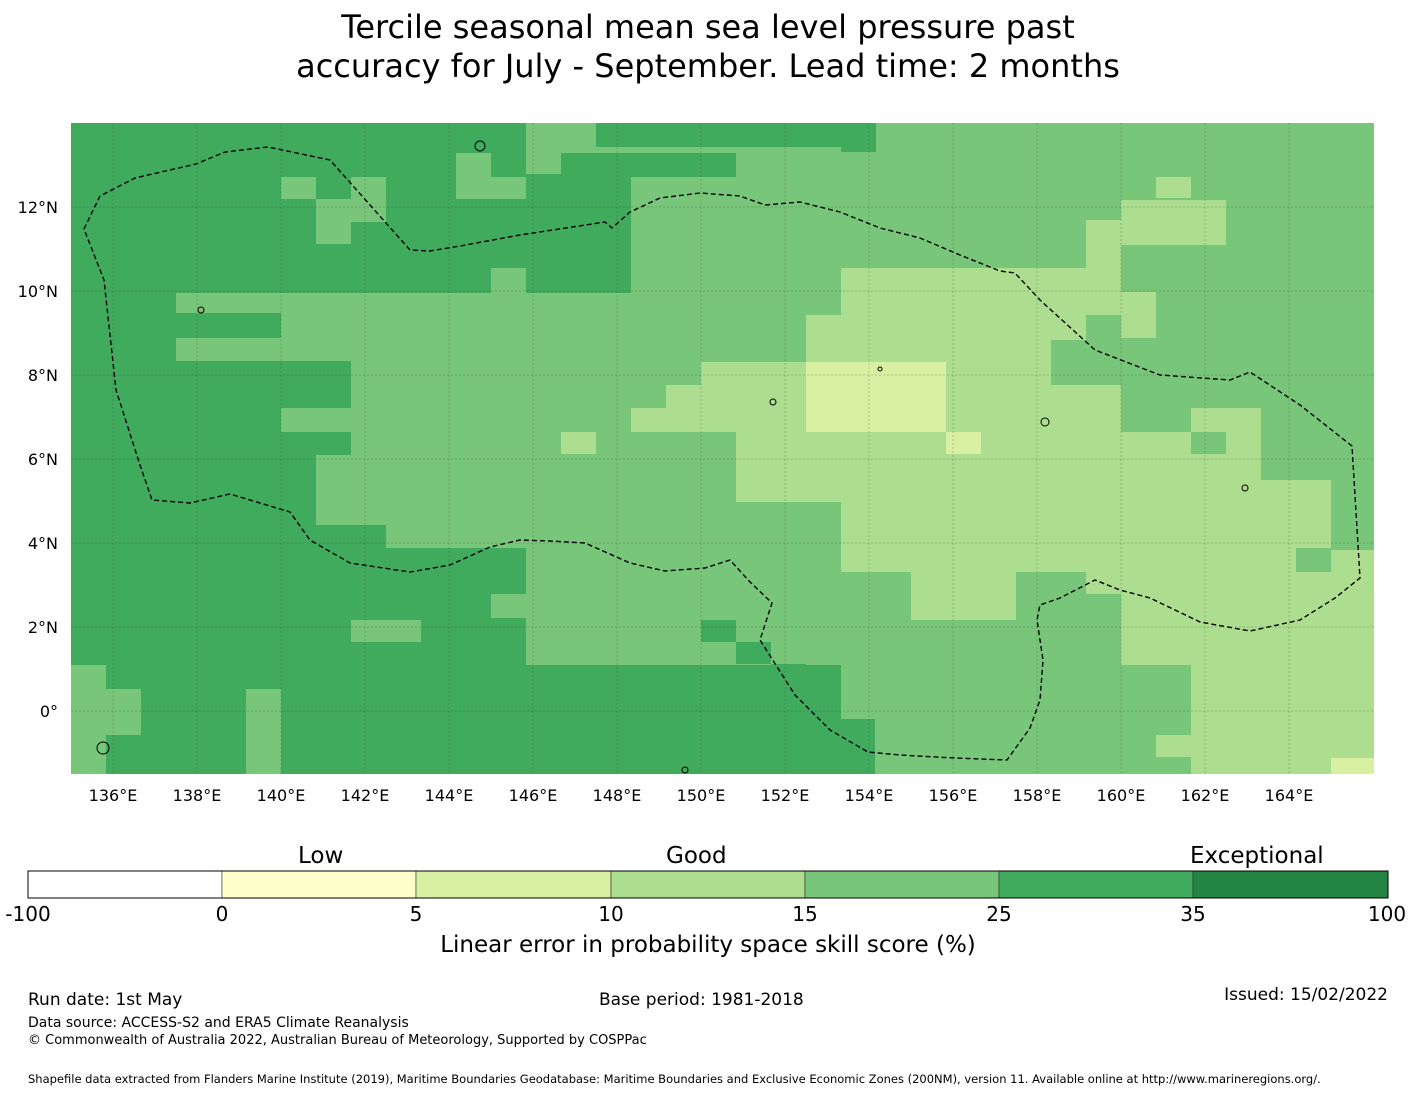 The width and height of the screenshot is (1416, 1095). What do you see at coordinates (1306, 995) in the screenshot?
I see `issued-date: Issued: 15/02/2022` at bounding box center [1306, 995].